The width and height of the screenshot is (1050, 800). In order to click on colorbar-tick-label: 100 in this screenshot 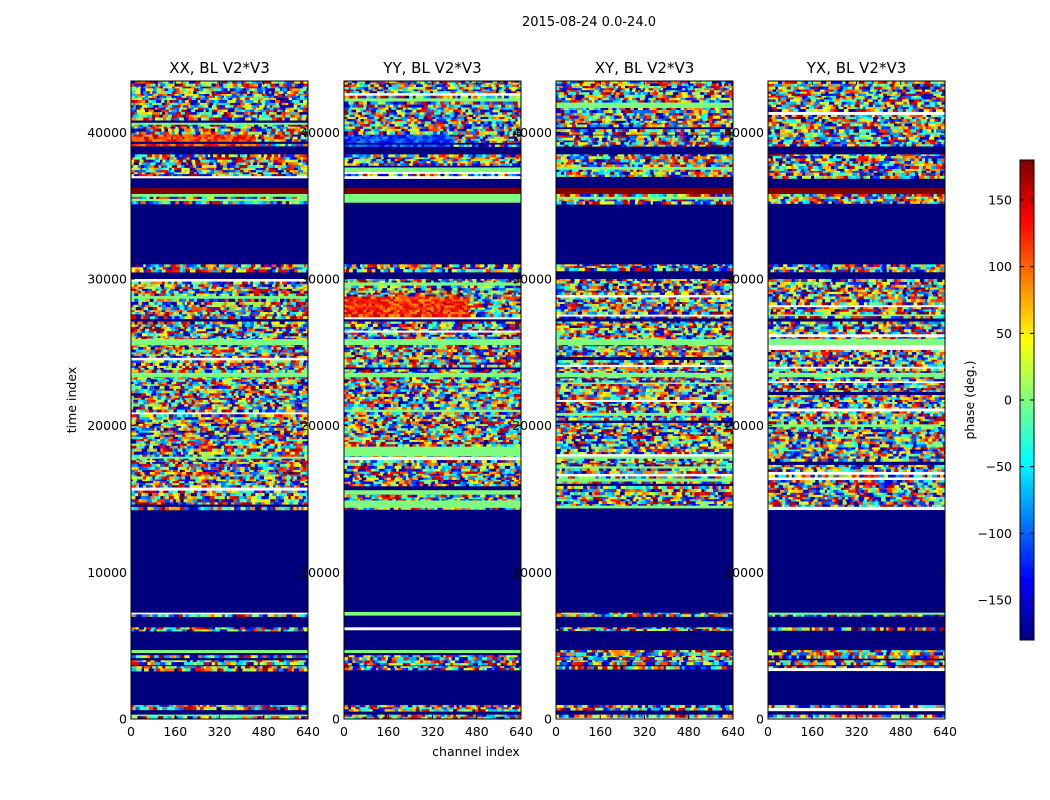, I will do `click(1000, 266)`.